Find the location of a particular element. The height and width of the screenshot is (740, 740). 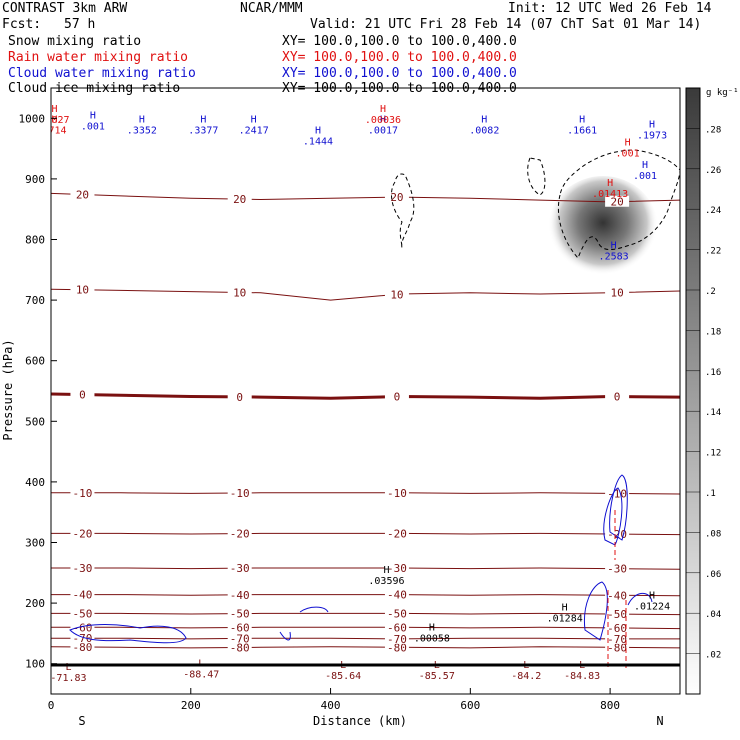

y-tick-label: 200 is located at coordinates (35, 603).